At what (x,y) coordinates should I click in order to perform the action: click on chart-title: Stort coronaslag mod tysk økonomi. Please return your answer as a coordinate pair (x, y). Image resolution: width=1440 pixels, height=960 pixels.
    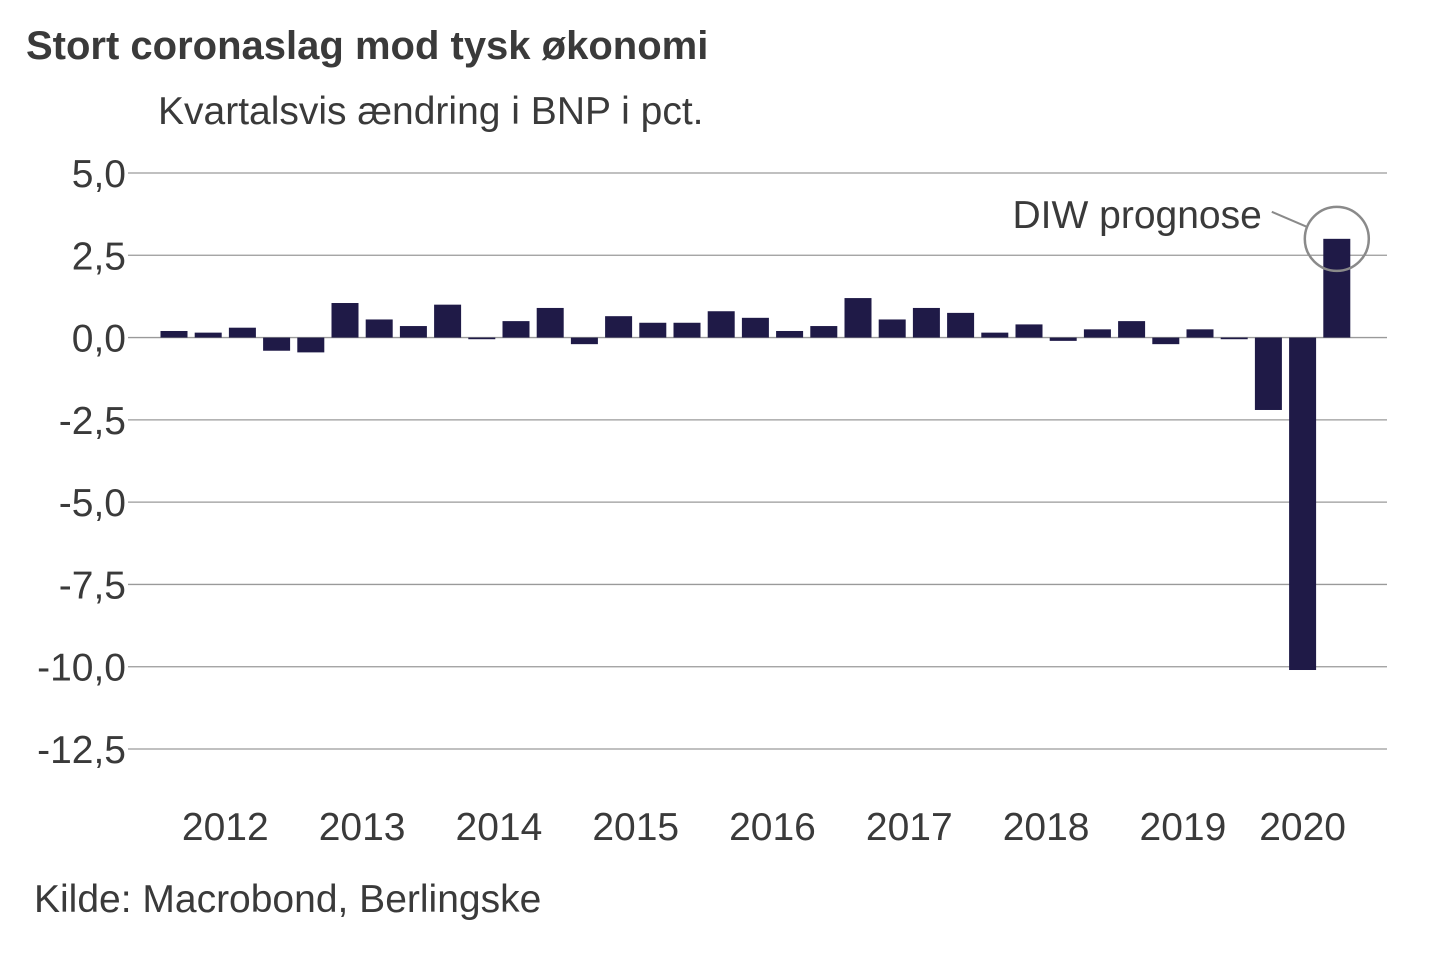
    Looking at the image, I should click on (367, 46).